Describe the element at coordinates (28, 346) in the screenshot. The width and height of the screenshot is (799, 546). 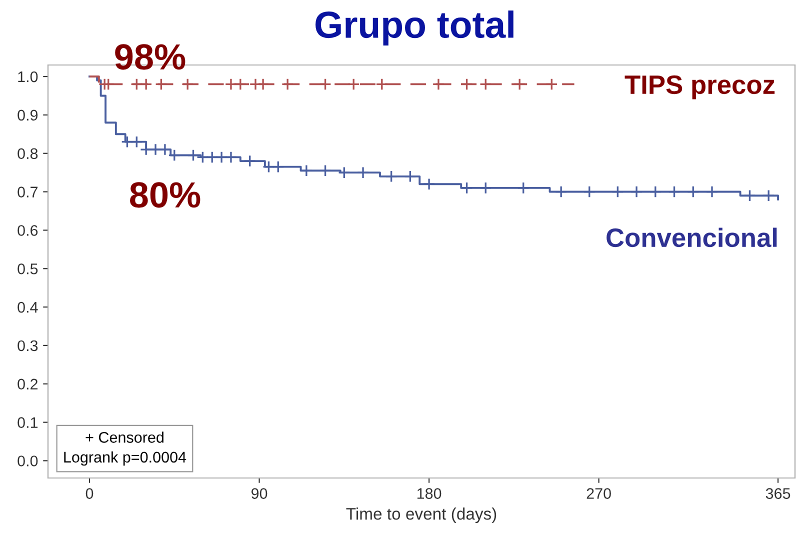
I see `y-tick-label: 0.3` at that location.